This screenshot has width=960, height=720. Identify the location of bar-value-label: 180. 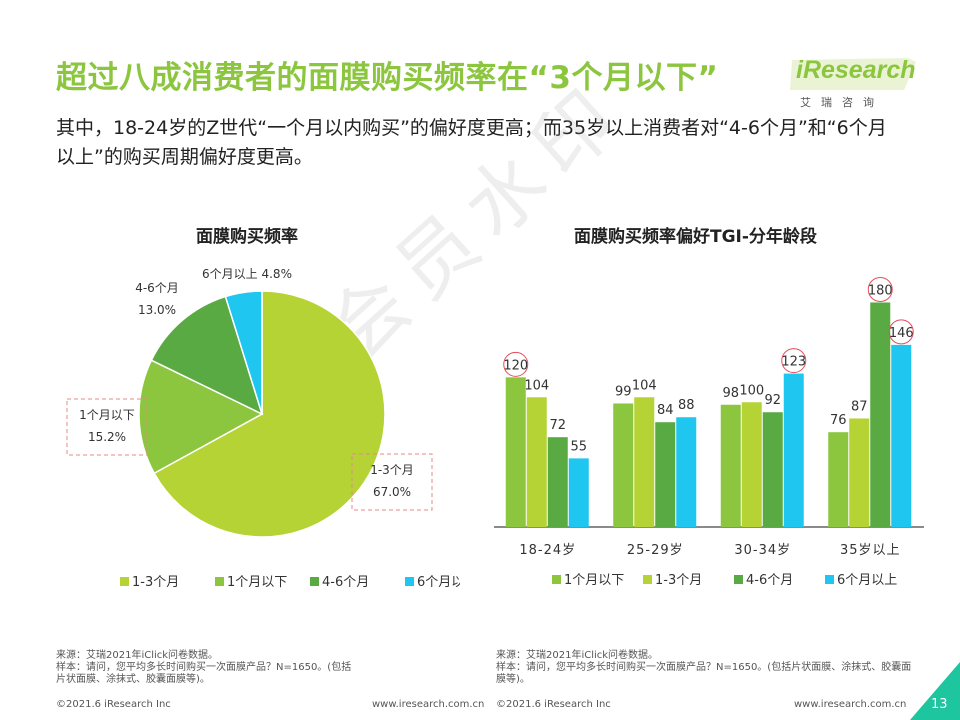
(880, 290).